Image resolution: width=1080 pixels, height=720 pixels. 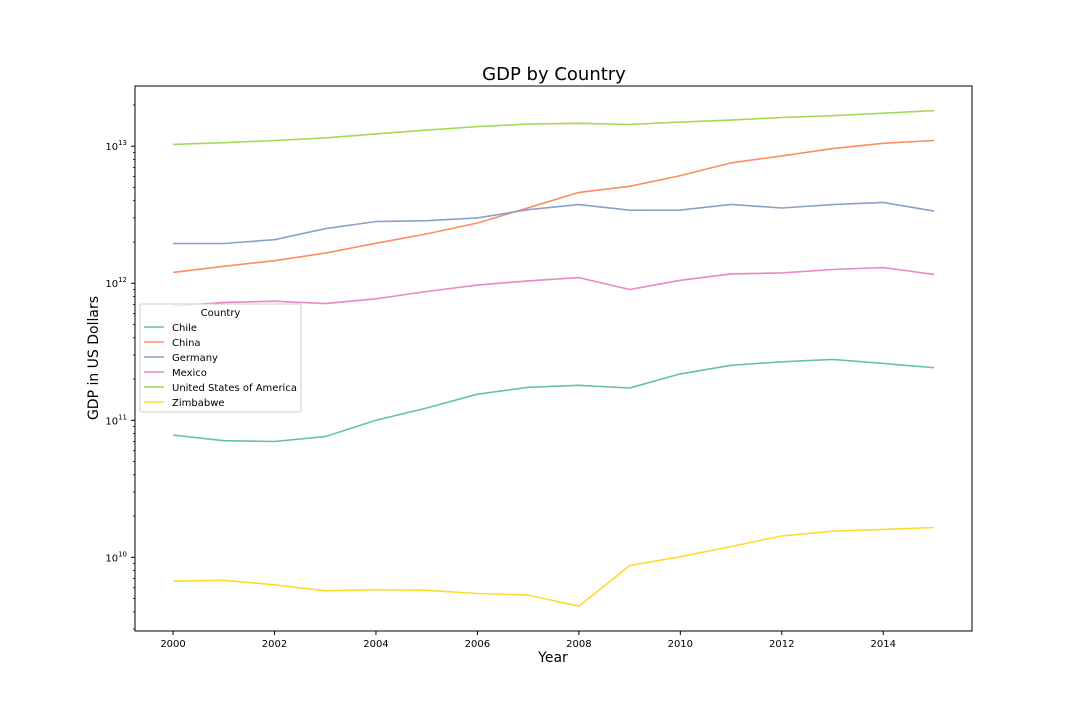 I want to click on x-tick-label: 2008, so click(x=578, y=644).